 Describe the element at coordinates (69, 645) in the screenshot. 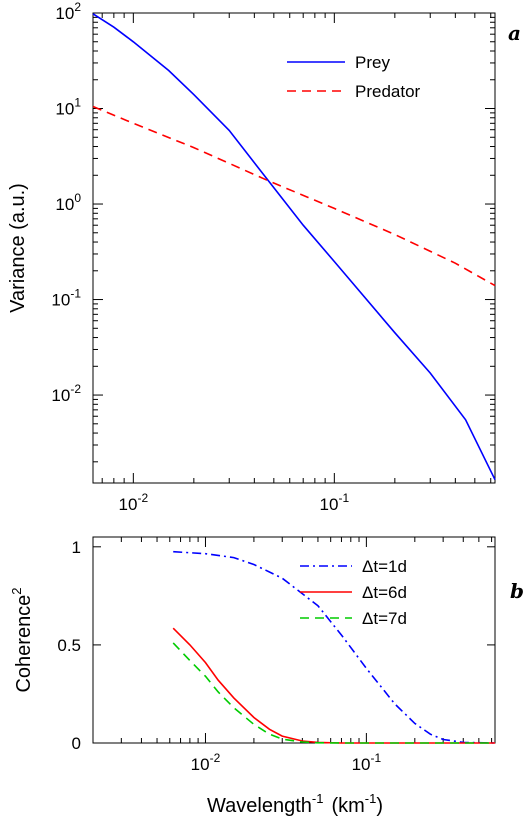

I see `y-tick-label: 0.5` at that location.